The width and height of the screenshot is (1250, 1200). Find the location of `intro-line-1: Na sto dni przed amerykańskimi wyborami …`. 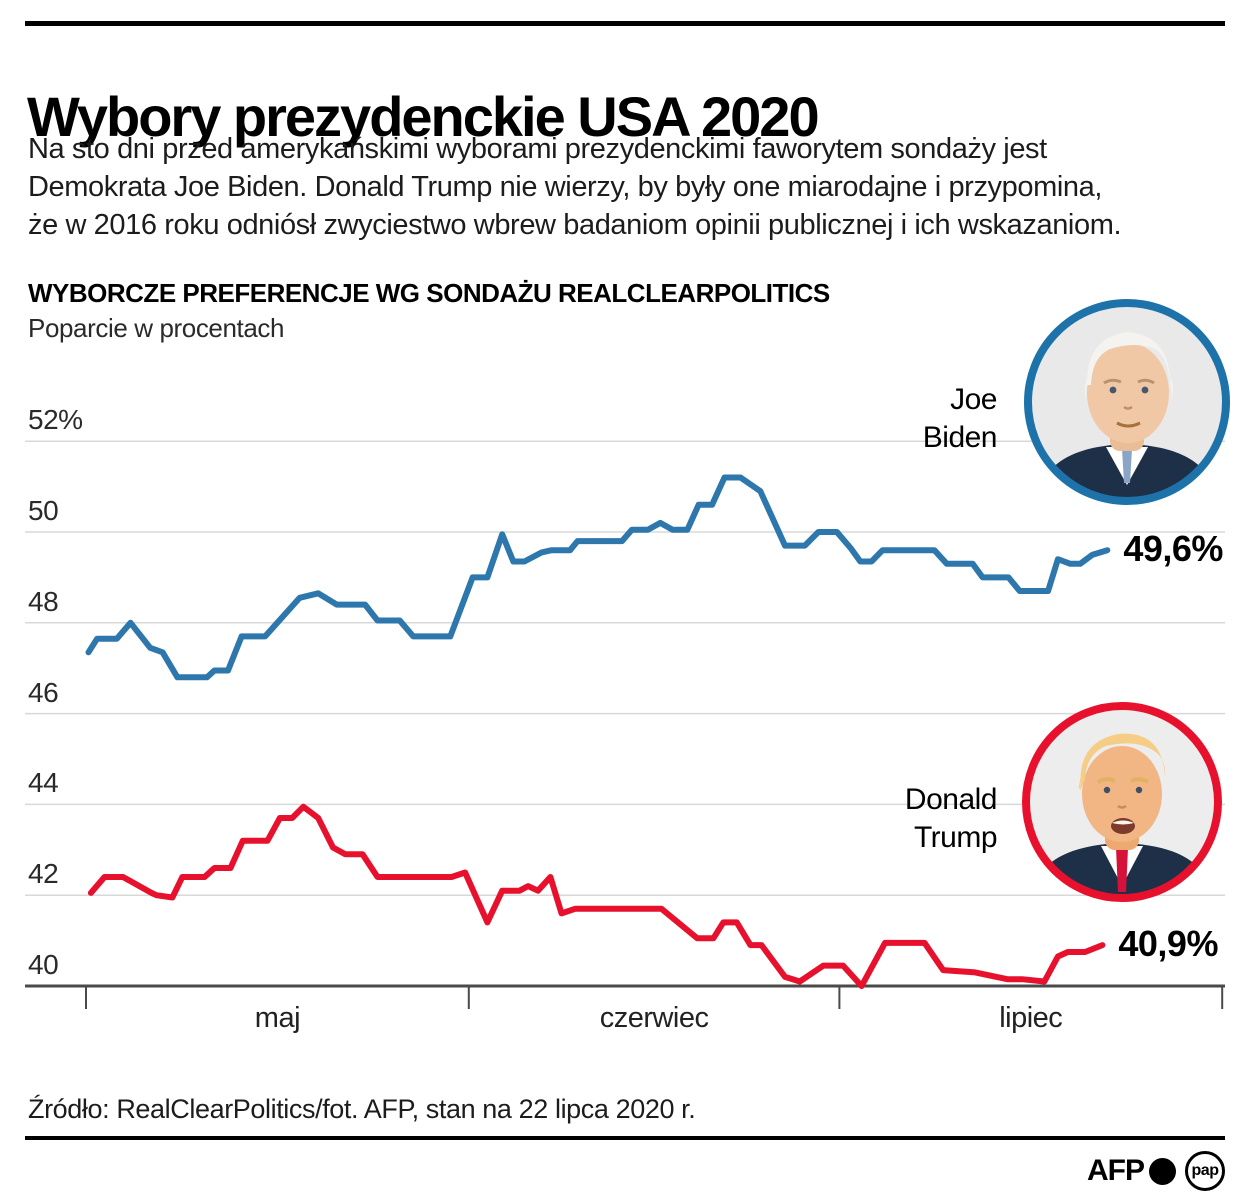

intro-line-1: Na sto dni przed amerykańskimi wyborami … is located at coordinates (537, 149).